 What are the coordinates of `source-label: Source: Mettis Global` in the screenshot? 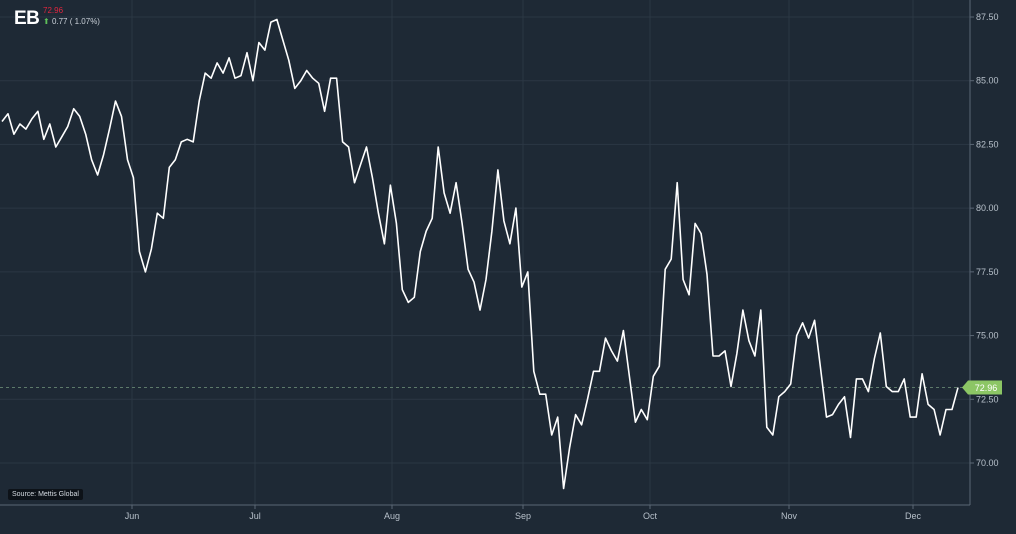 It's located at (45, 494).